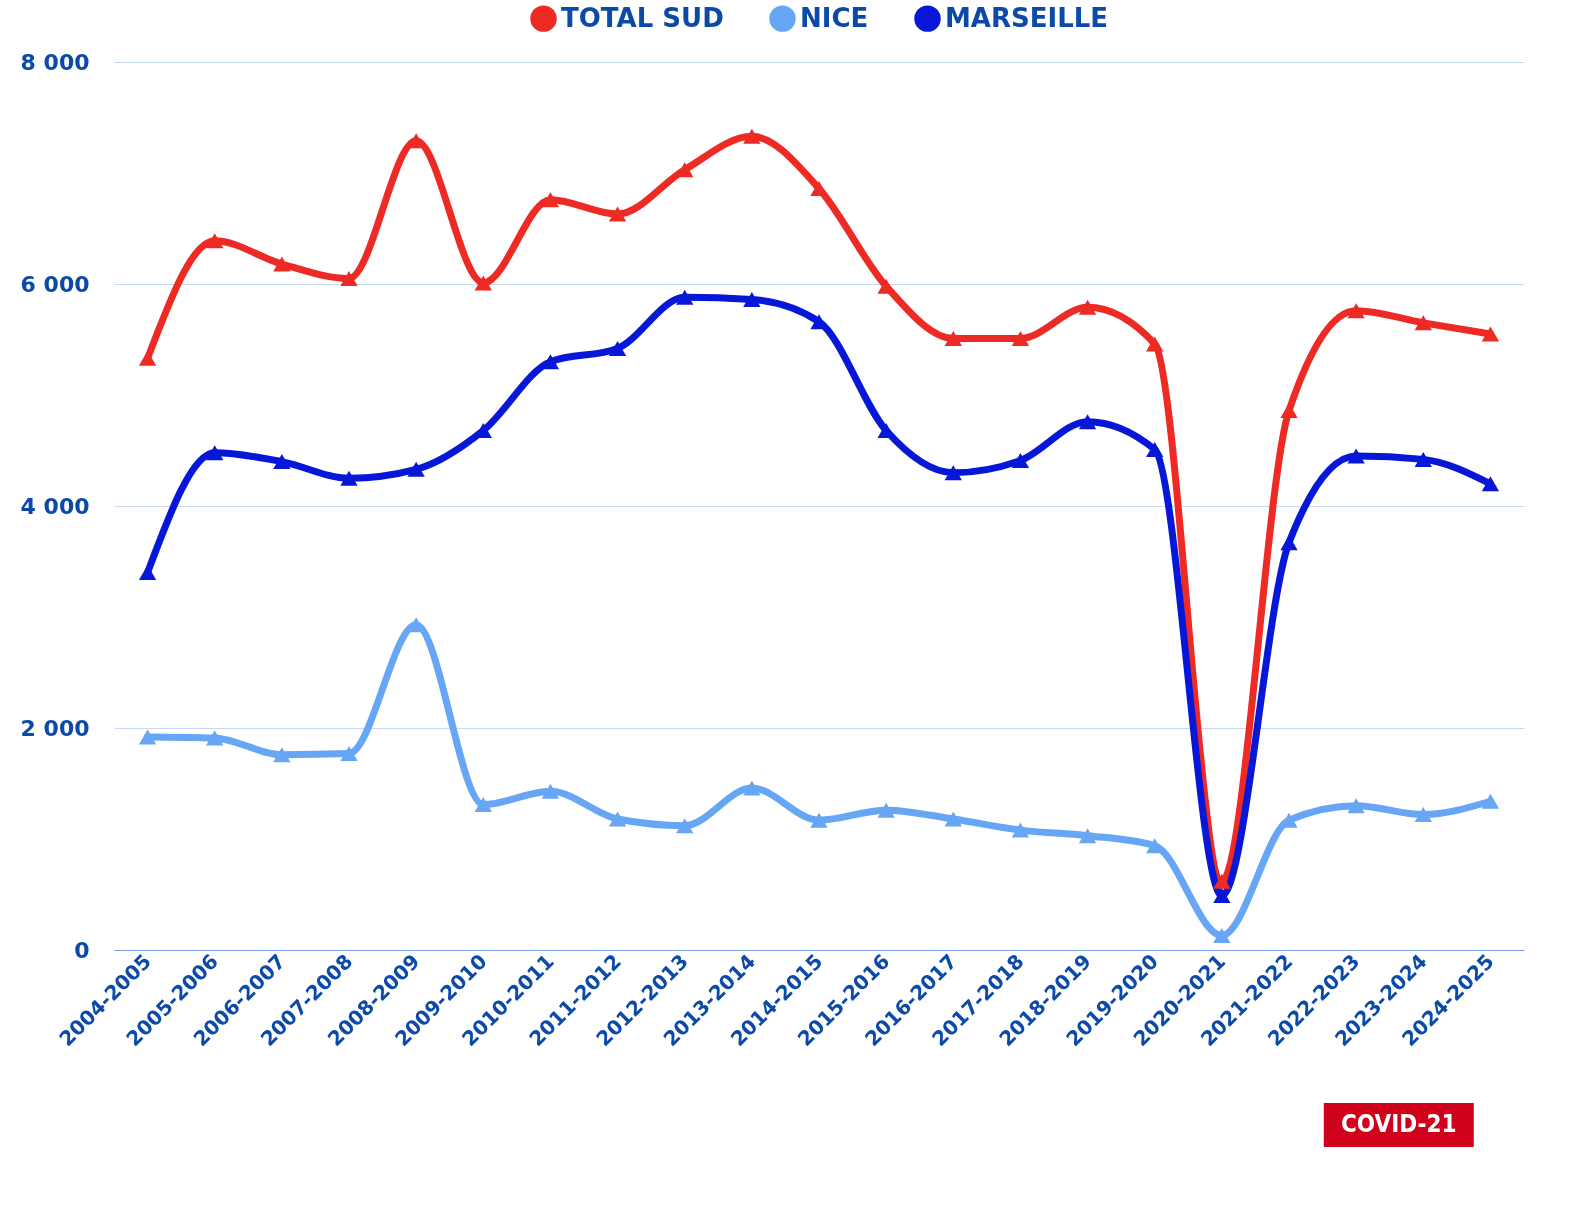 The image size is (1595, 1219). What do you see at coordinates (642, 17) in the screenshot?
I see `legend-label: TOTAL SUD` at bounding box center [642, 17].